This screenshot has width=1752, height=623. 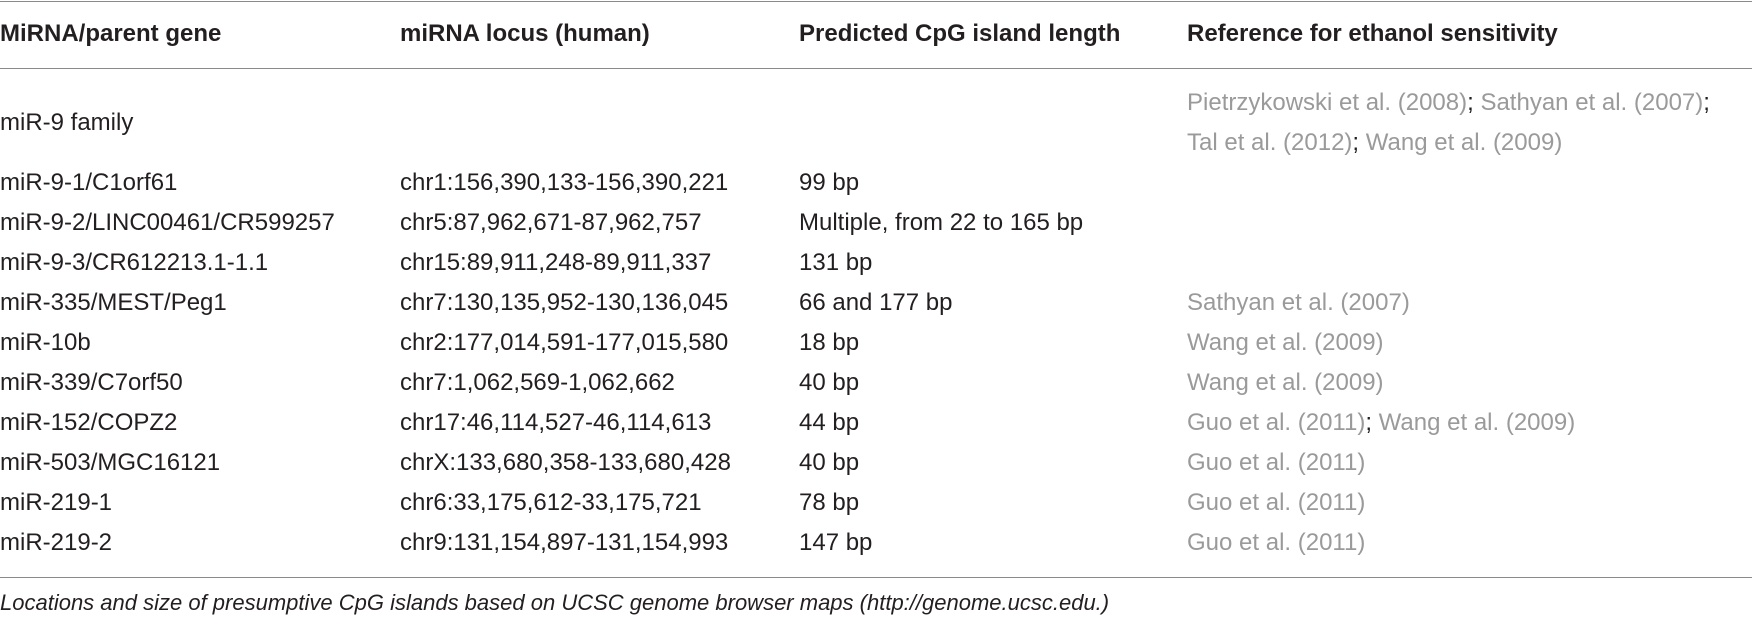 What do you see at coordinates (565, 462) in the screenshot?
I see `cell-locus: chrX:133,680,358-133,680,428` at bounding box center [565, 462].